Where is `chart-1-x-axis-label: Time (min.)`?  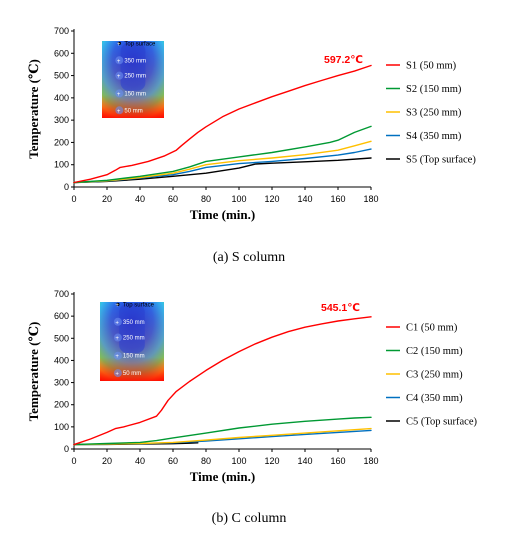 chart-1-x-axis-label: Time (min.) is located at coordinates (222, 476).